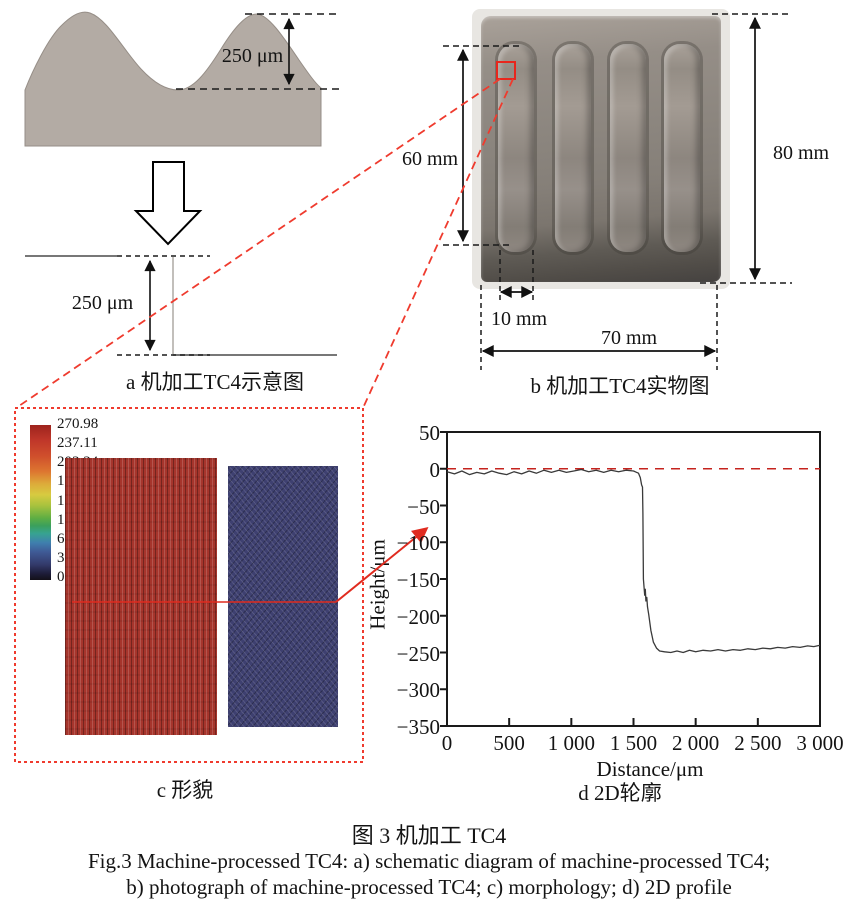 The width and height of the screenshot is (858, 921). Describe the element at coordinates (633, 561) in the screenshot. I see `profile-line` at that location.